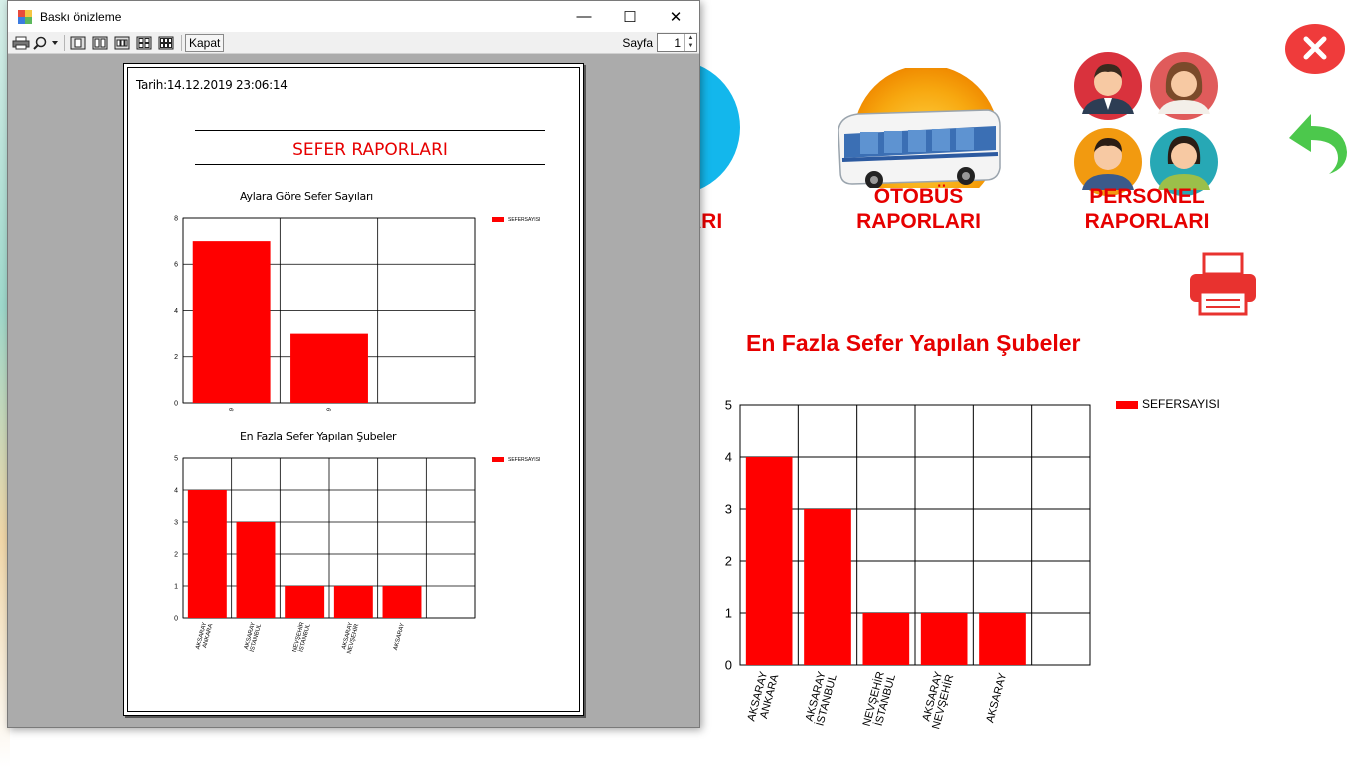  What do you see at coordinates (690, 42) in the screenshot?
I see `page-spinner: ▲ ▼` at bounding box center [690, 42].